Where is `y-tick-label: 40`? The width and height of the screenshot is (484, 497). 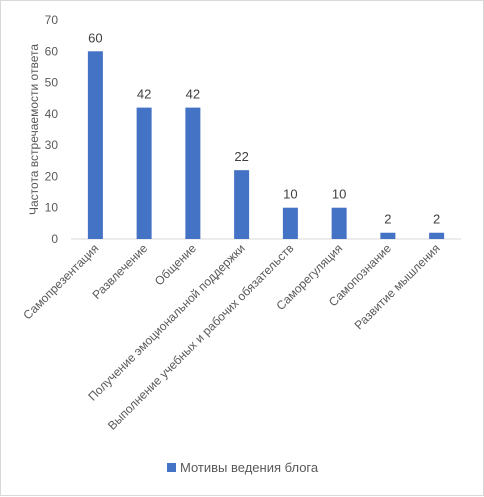
y-tick-label: 40 is located at coordinates (52, 114).